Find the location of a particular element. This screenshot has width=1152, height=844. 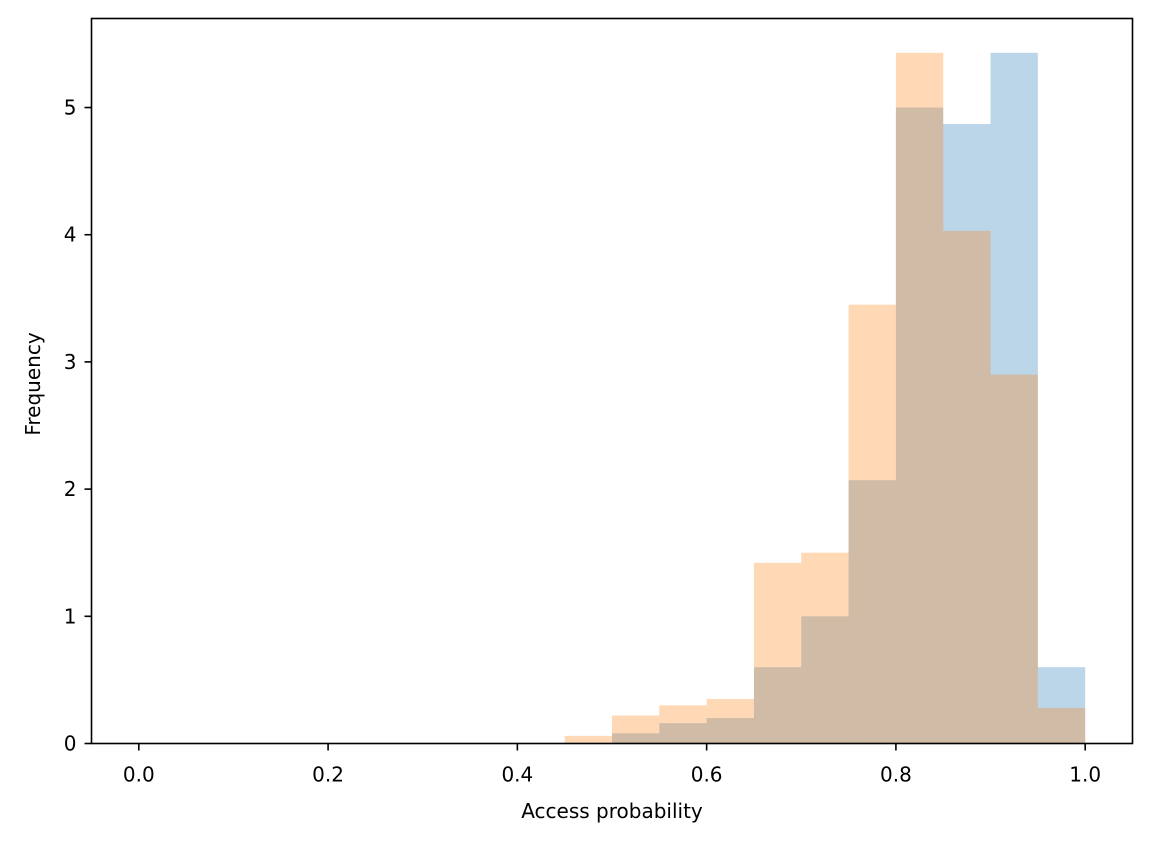

x-tick-label: 1.0 is located at coordinates (1085, 775).